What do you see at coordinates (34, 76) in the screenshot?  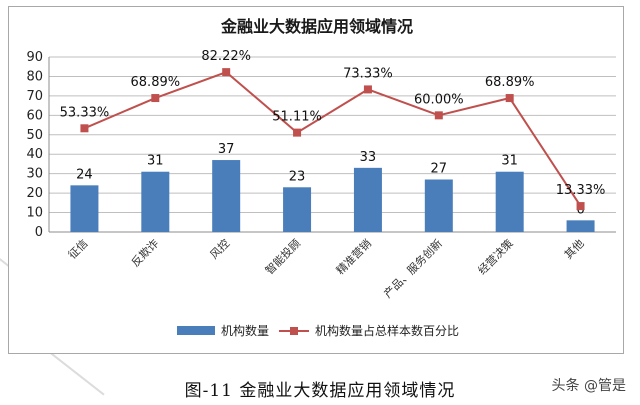 I see `y-tick-label: 80` at bounding box center [34, 76].